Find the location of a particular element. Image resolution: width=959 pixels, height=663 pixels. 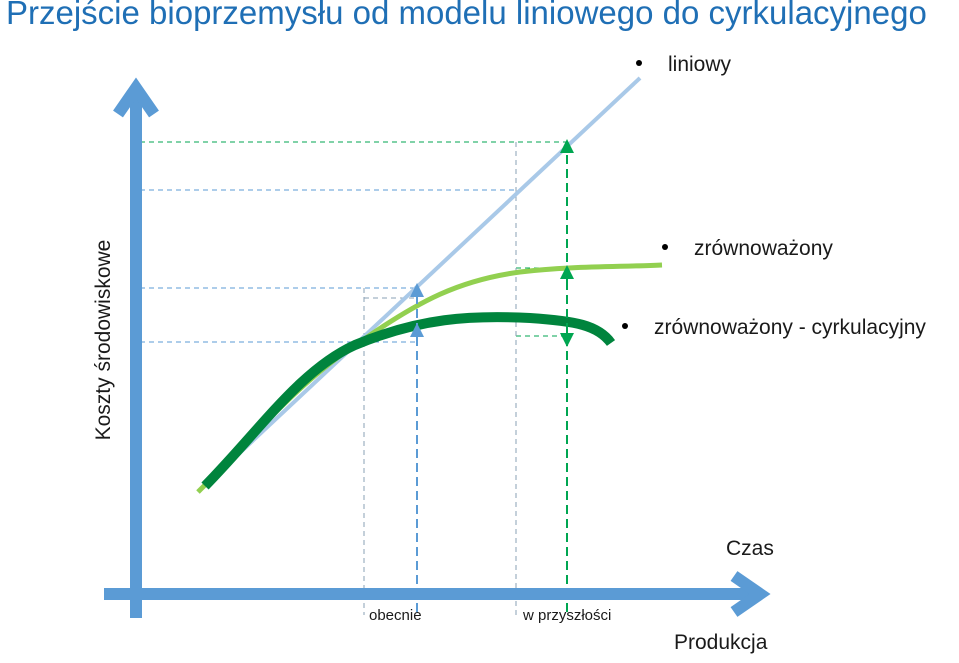

marker-future-label: w przyszłości is located at coordinates (567, 615).